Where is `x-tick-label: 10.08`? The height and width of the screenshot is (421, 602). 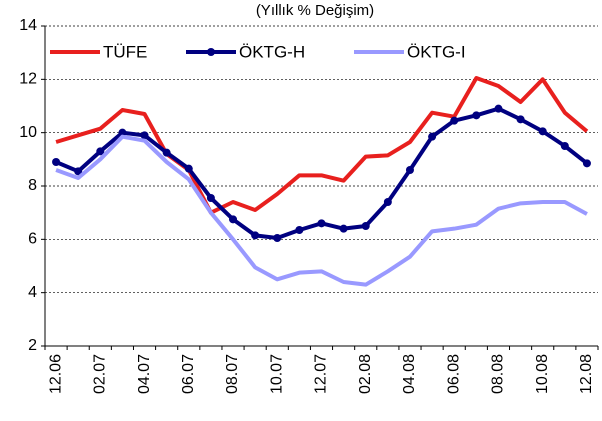
x-tick-label: 10.08 is located at coordinates (542, 374).